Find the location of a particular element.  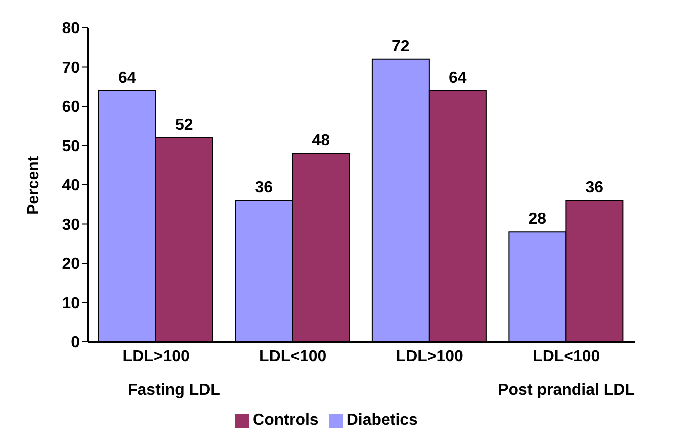

y-tick-label: 0 is located at coordinates (75, 343).